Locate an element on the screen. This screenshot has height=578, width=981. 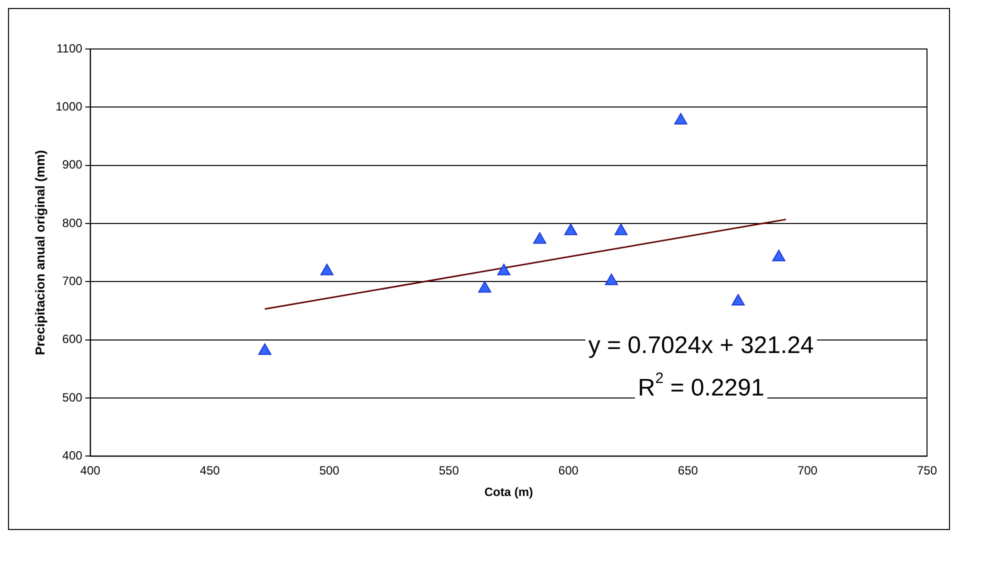
y-tick-label: 400 is located at coordinates (72, 455).